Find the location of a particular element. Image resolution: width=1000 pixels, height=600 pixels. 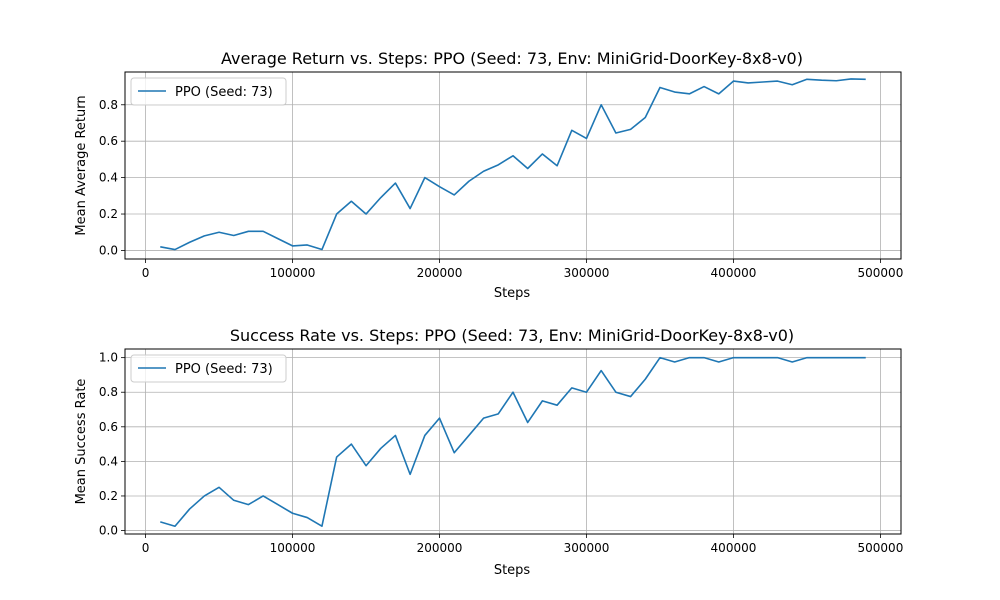

y-axis-label: Mean Success Rate is located at coordinates (81, 442).